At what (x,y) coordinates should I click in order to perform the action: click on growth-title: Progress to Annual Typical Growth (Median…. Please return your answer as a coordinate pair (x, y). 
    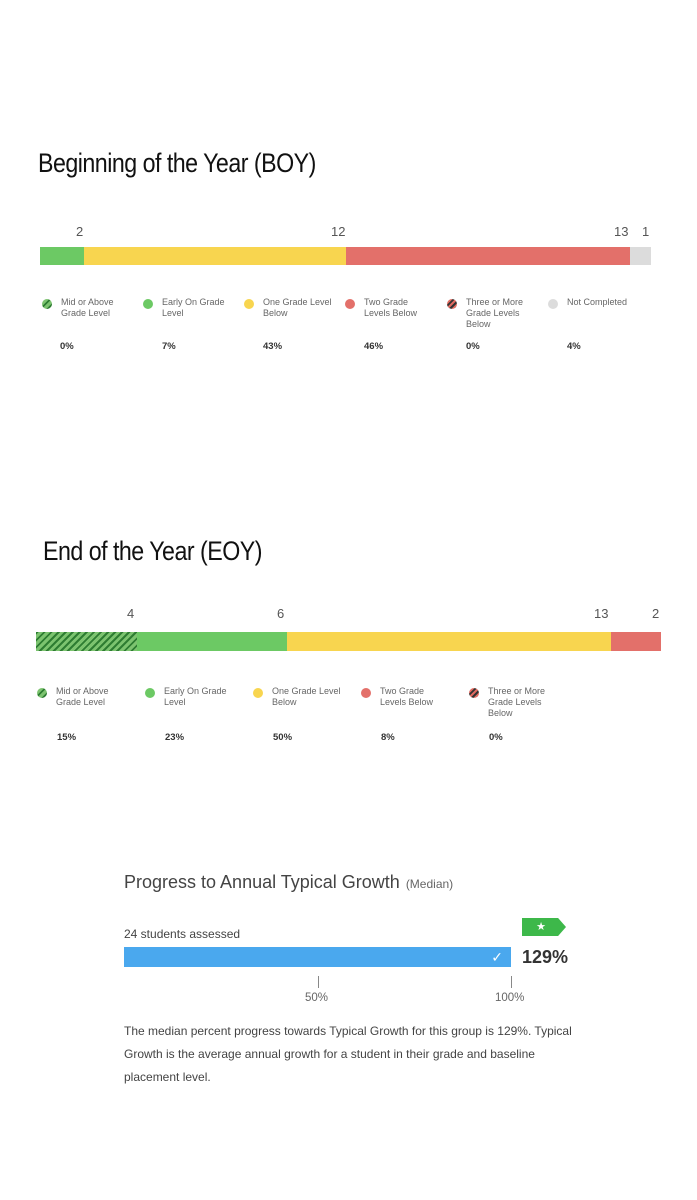
    Looking at the image, I should click on (288, 882).